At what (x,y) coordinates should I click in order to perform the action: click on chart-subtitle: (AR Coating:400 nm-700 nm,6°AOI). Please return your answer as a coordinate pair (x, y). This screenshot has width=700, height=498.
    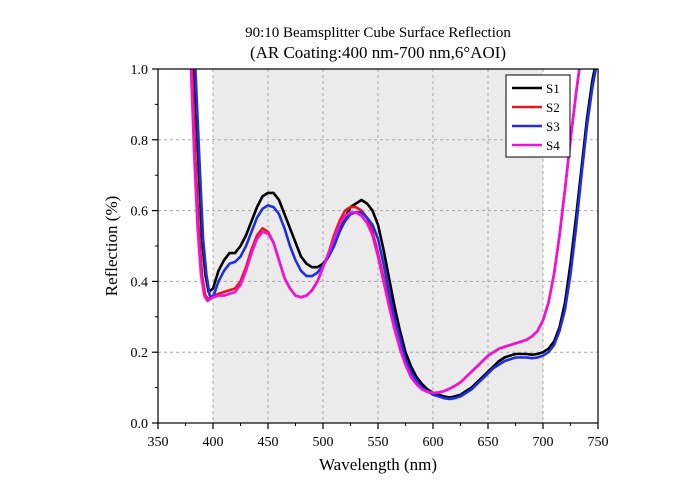
    Looking at the image, I should click on (378, 52).